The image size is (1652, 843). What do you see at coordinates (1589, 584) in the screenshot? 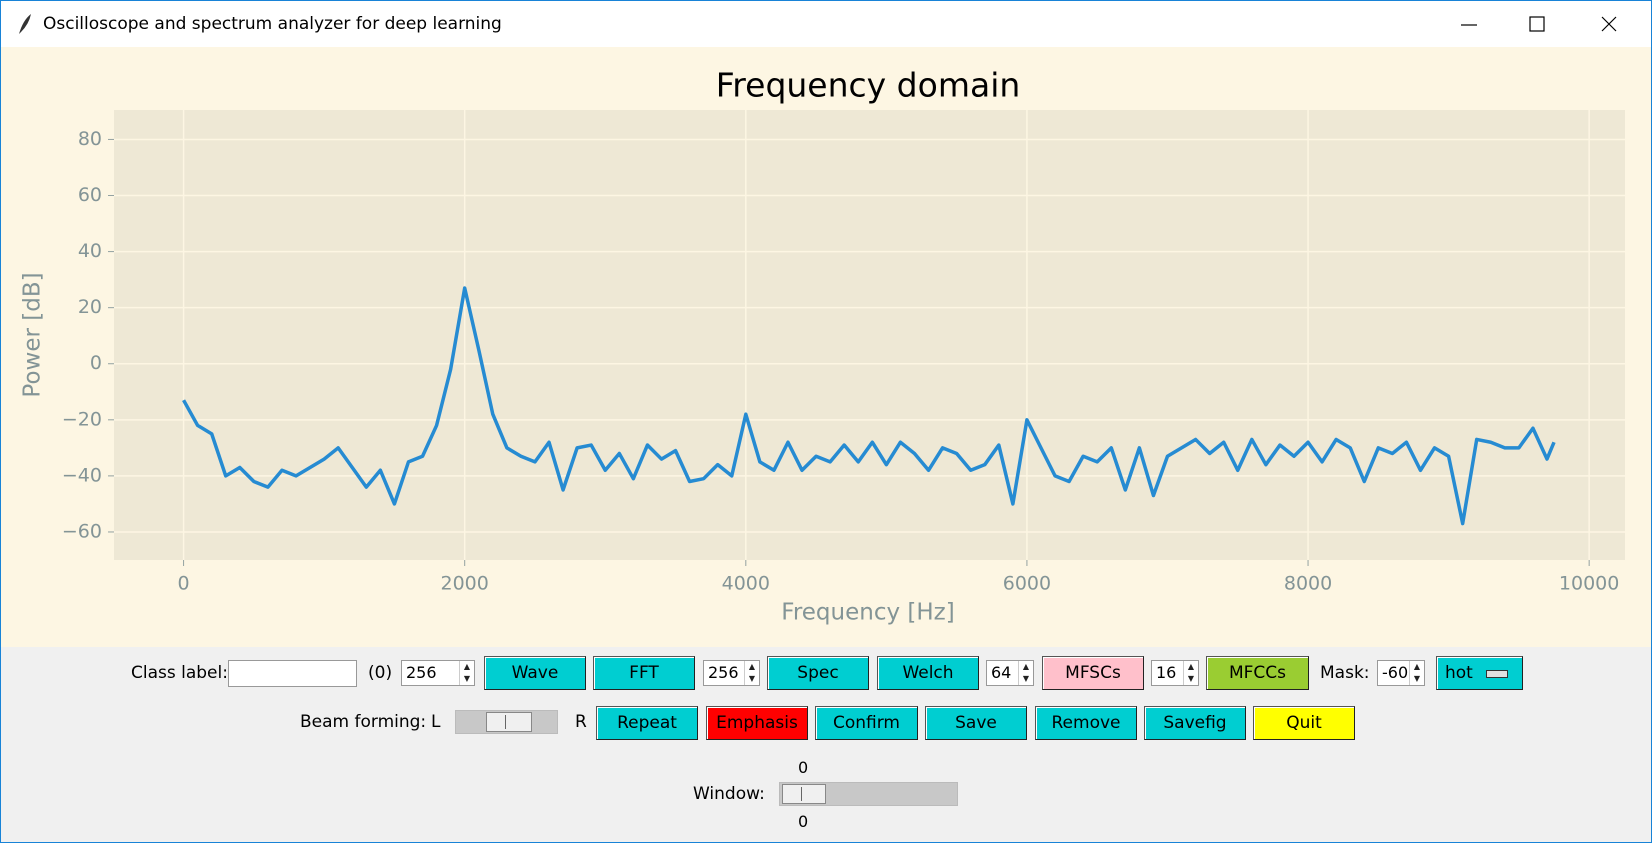
I see `x-tick-label: 10000` at bounding box center [1589, 584].